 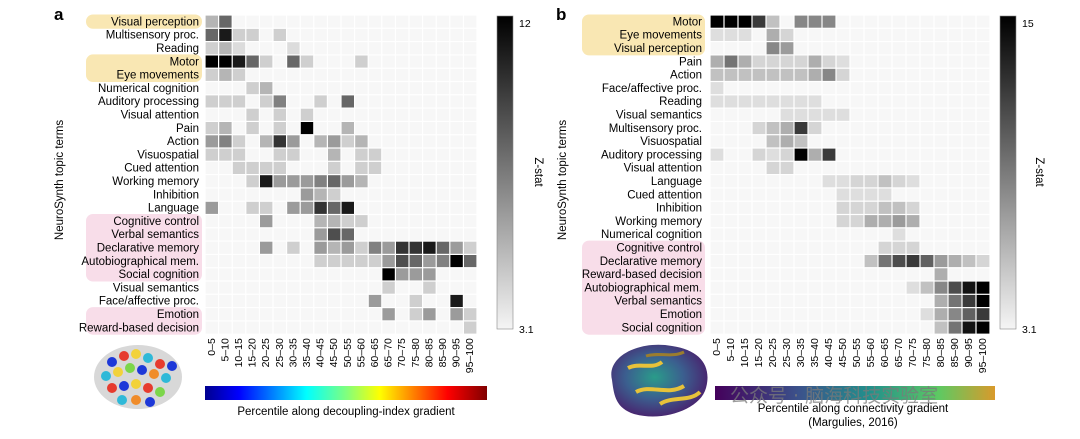 I want to click on x-tick-label: 10–15, so click(x=239, y=352).